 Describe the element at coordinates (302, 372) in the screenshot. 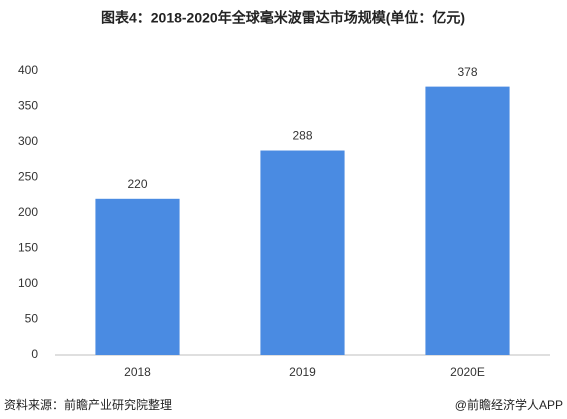

I see `x-tick-label: 2019` at that location.